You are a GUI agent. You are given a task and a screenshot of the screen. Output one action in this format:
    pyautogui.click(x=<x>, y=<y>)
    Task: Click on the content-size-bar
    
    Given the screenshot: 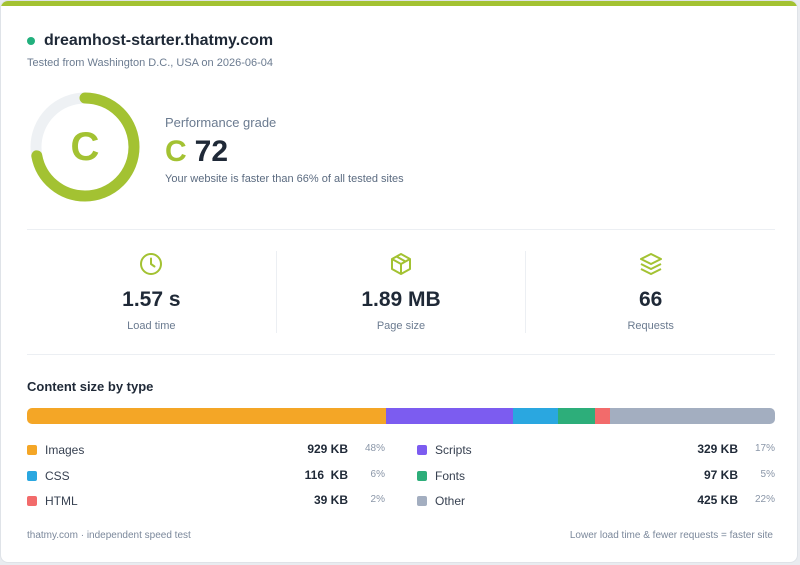 What is the action you would take?
    pyautogui.click(x=401, y=416)
    